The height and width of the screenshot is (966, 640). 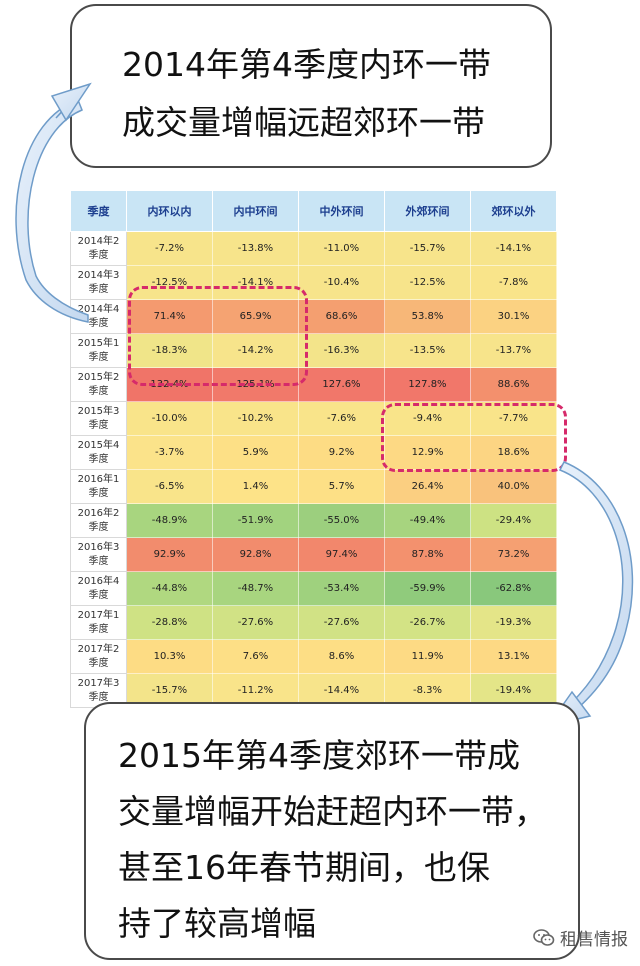 What do you see at coordinates (513, 656) in the screenshot?
I see `growth-cell: 13.1%` at bounding box center [513, 656].